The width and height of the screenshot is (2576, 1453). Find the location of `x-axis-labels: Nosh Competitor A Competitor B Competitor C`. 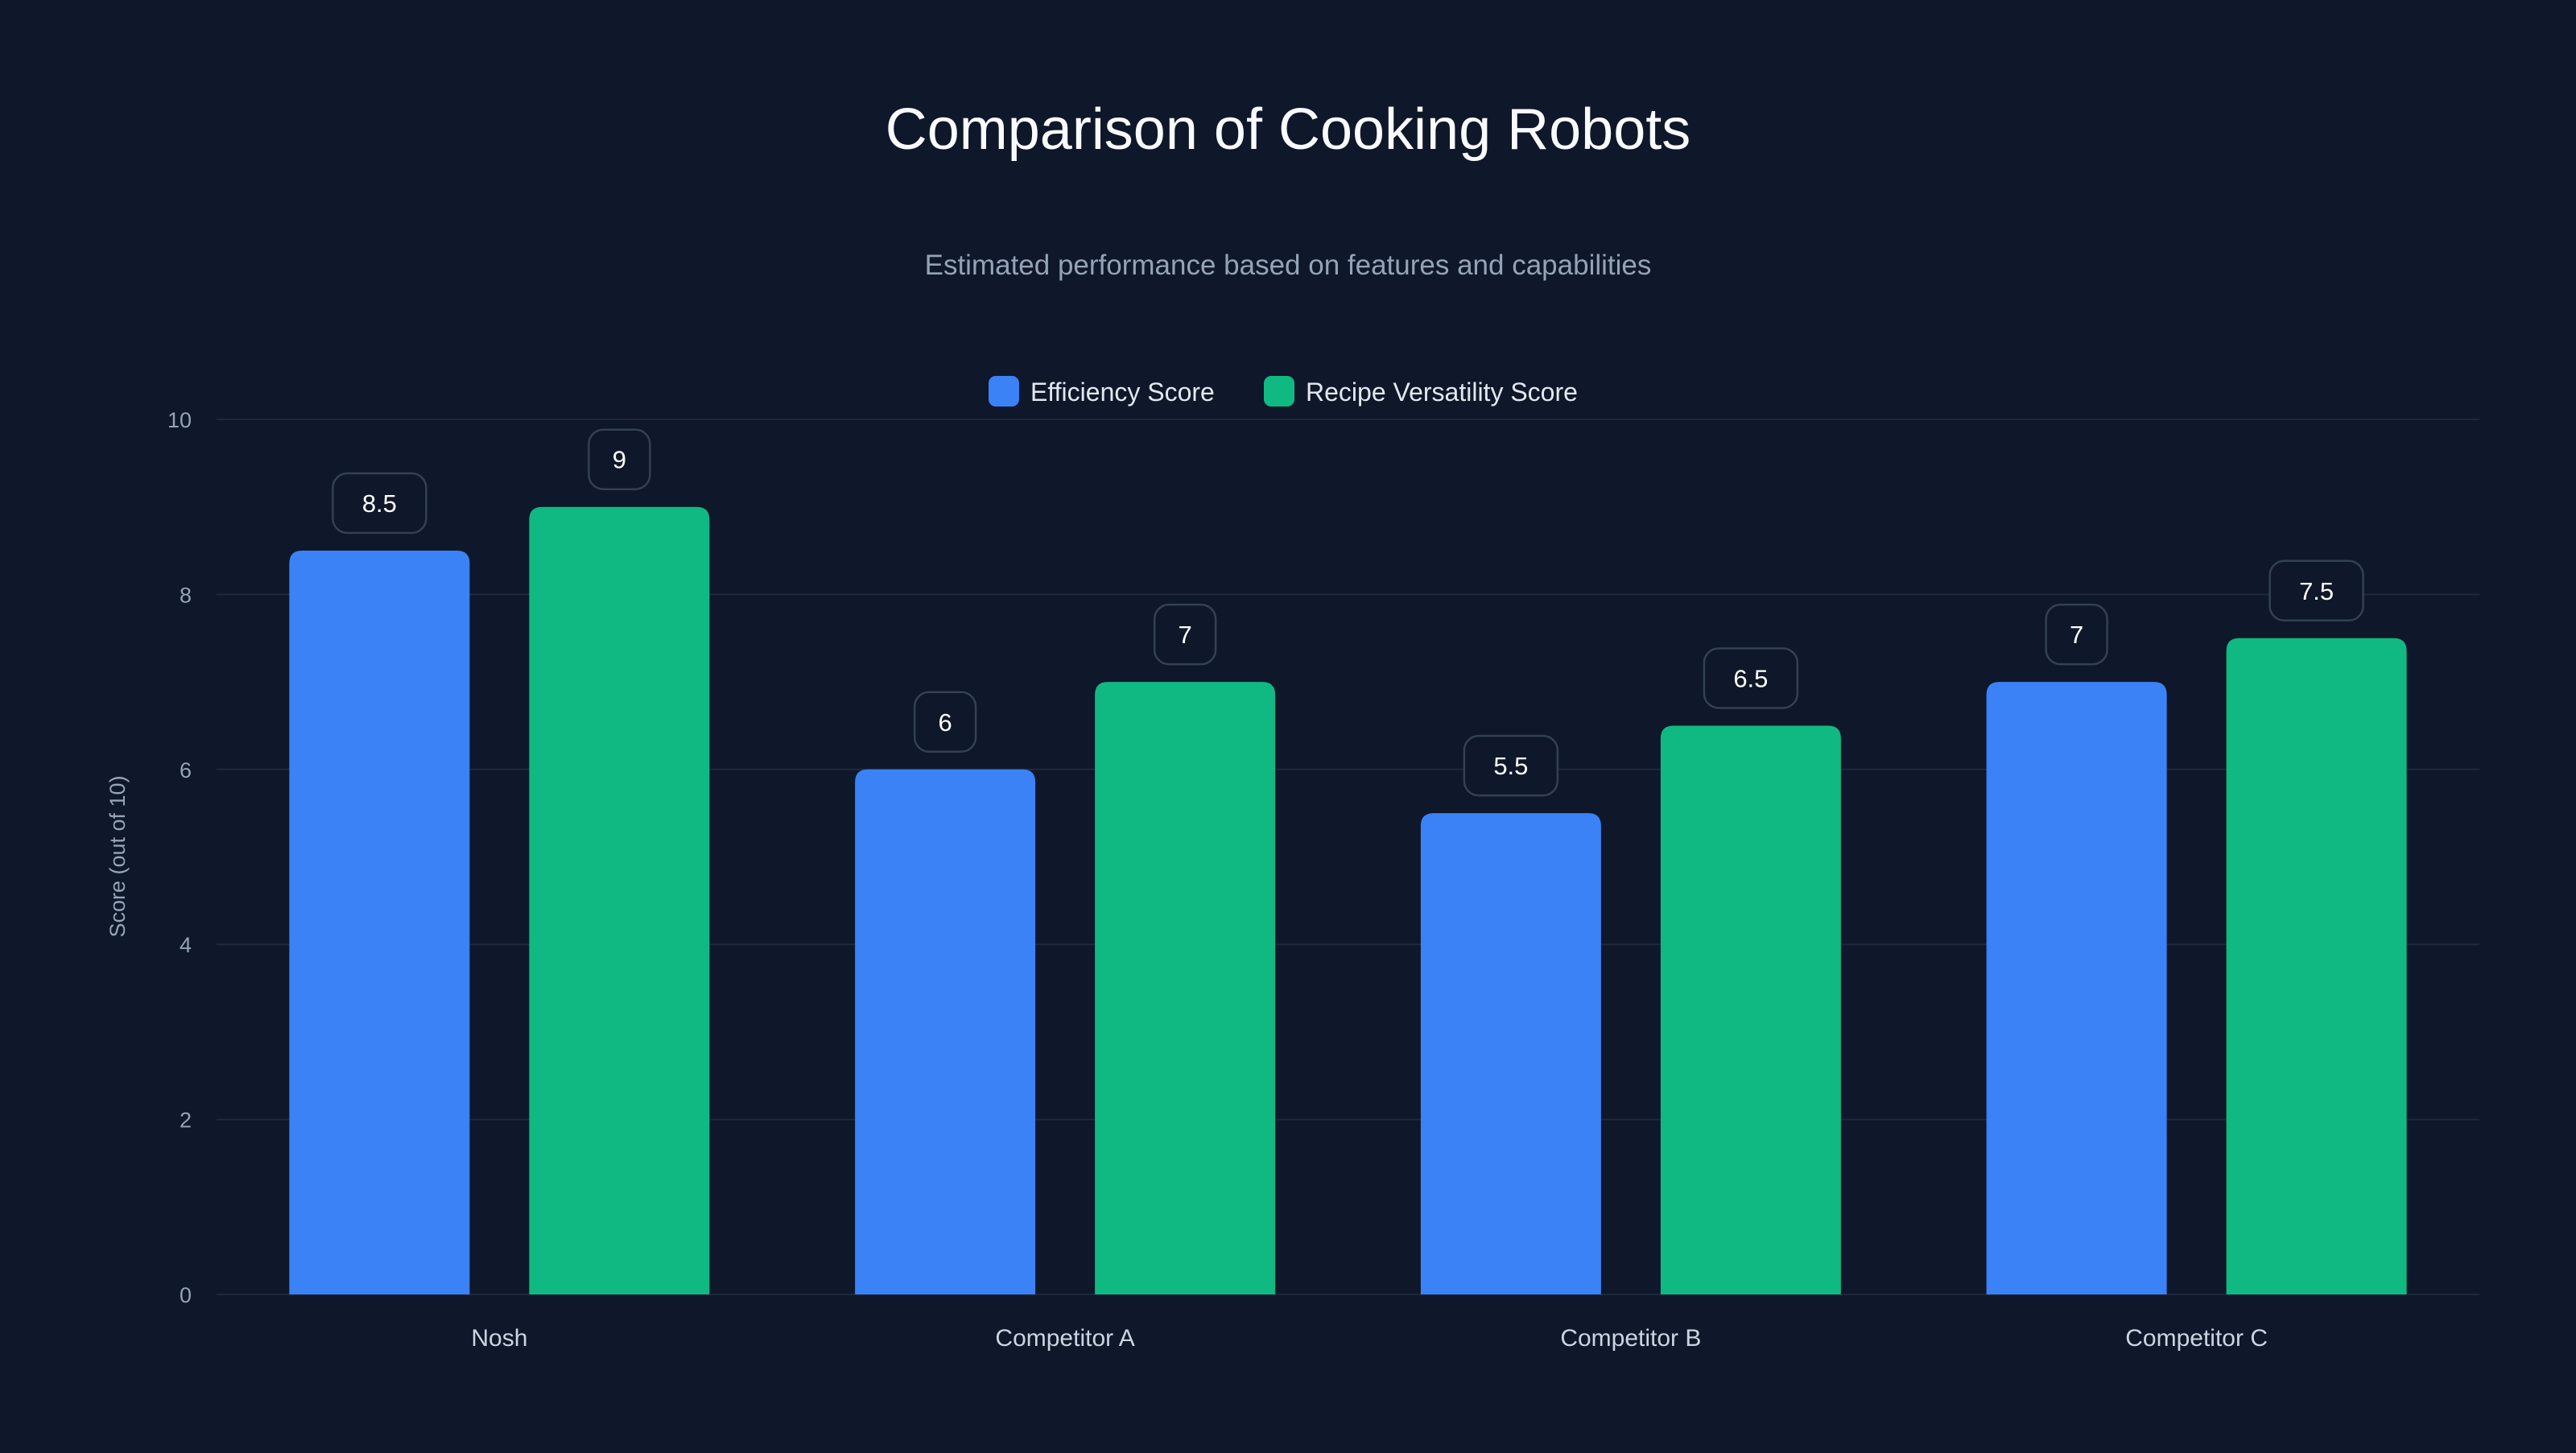

x-axis-labels: Nosh Competitor A Competitor B Competitor C is located at coordinates (1369, 1339).